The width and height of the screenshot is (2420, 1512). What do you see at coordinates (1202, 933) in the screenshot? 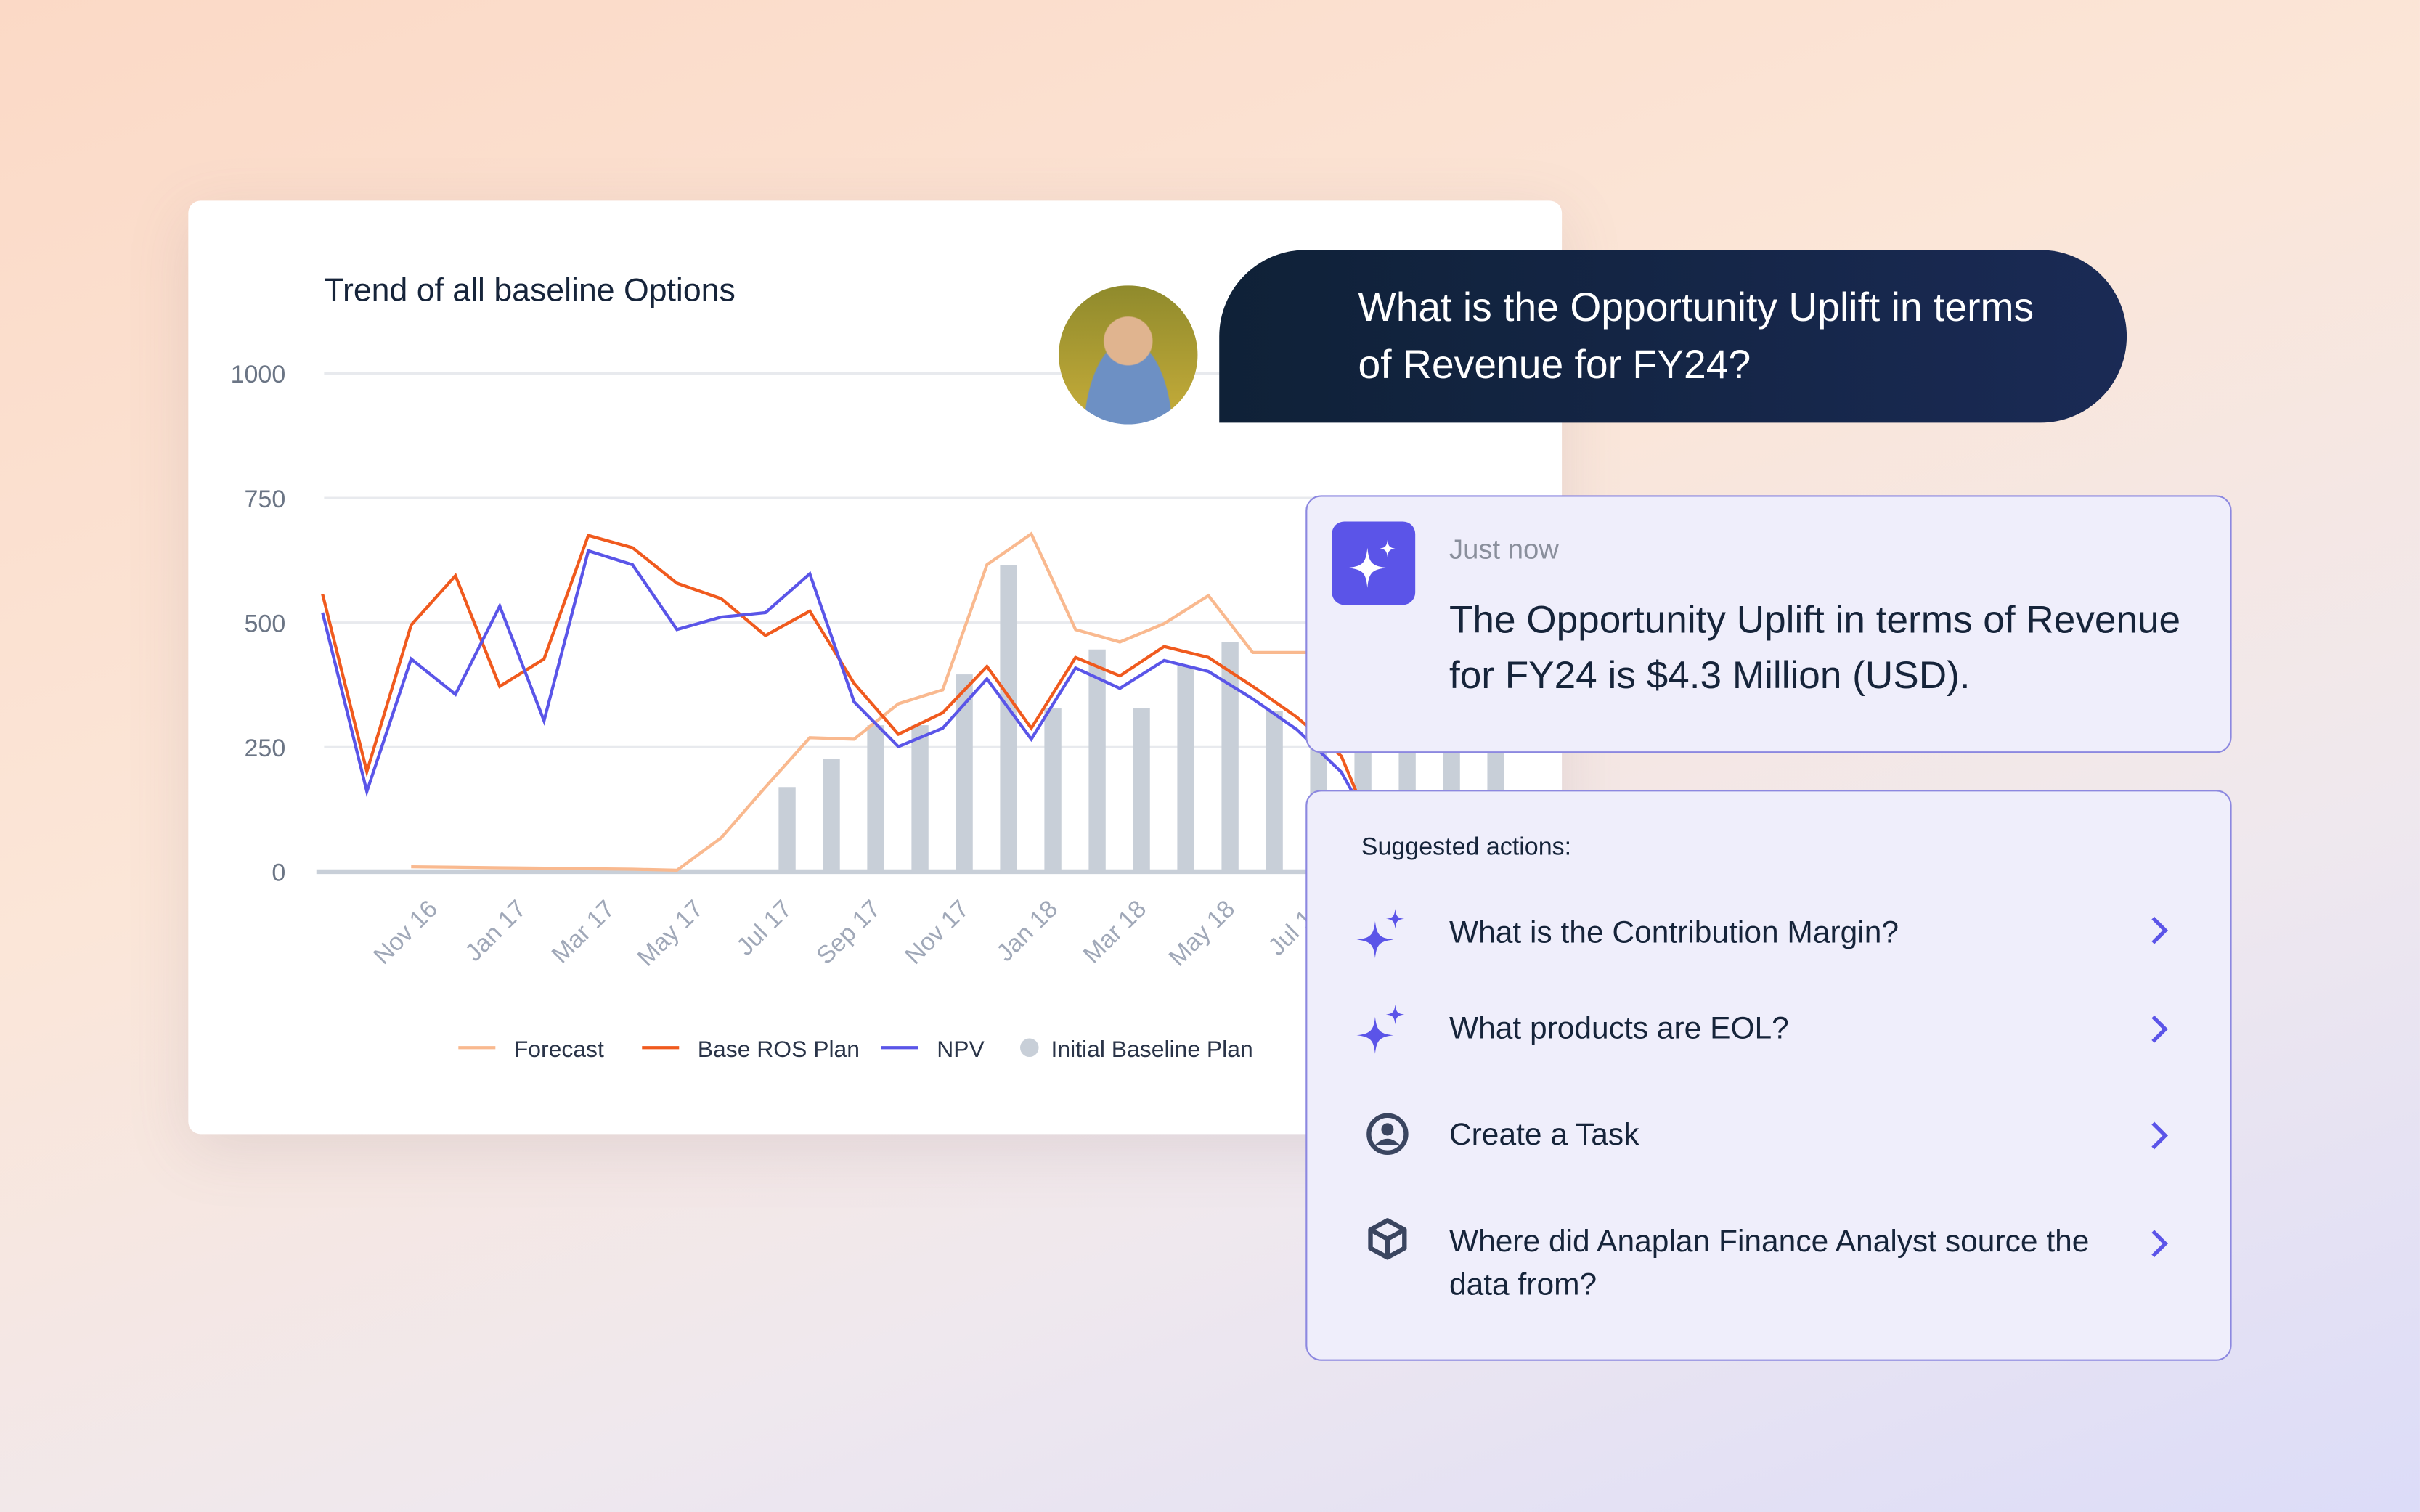
I see `x-tick-label: May 18` at bounding box center [1202, 933].